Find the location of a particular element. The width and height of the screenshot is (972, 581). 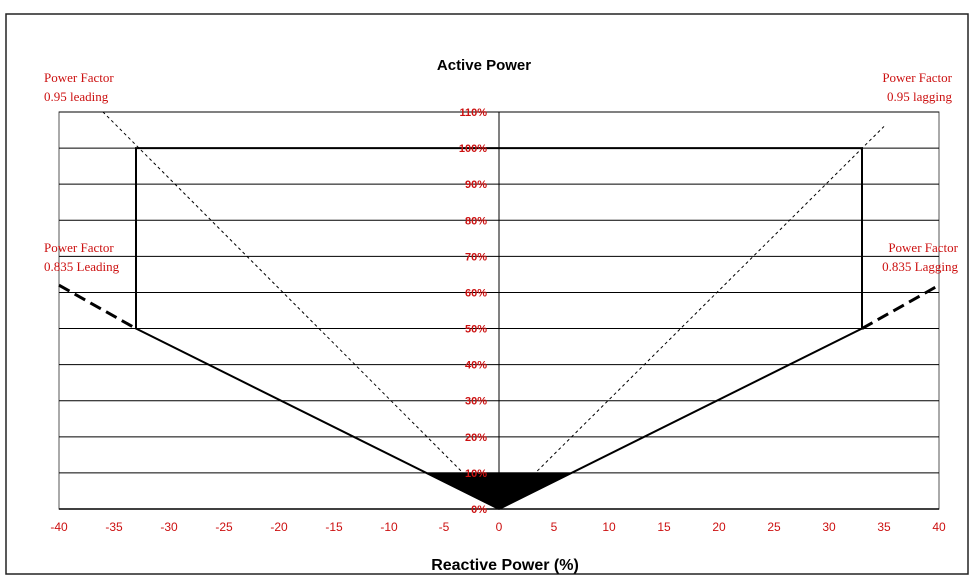

y-tick-label: 40% is located at coordinates (476, 366).